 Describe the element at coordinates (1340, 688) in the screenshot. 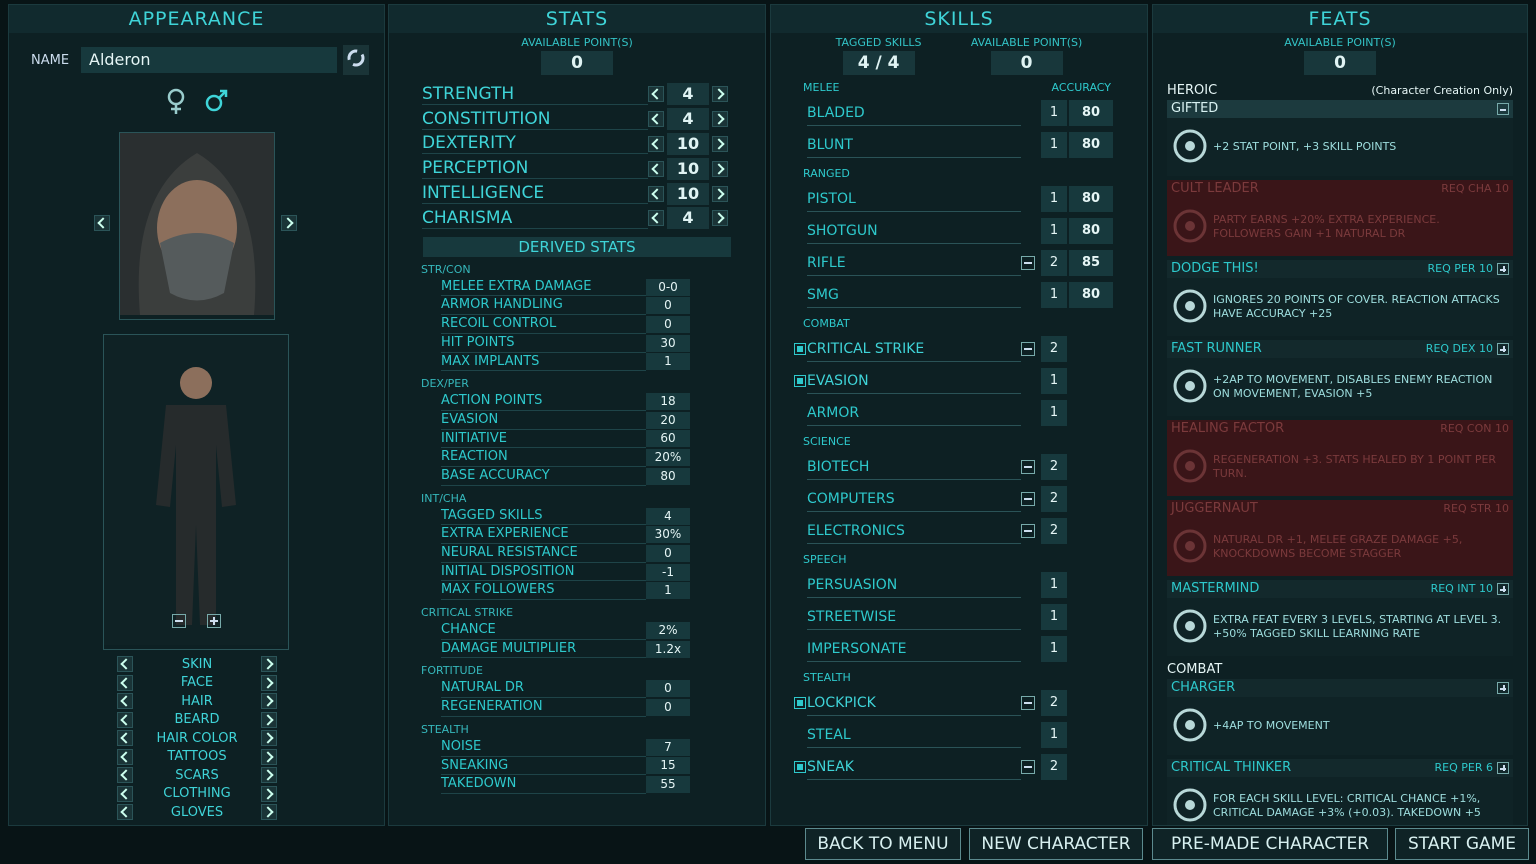

I see `feat-header: CHARGER` at that location.